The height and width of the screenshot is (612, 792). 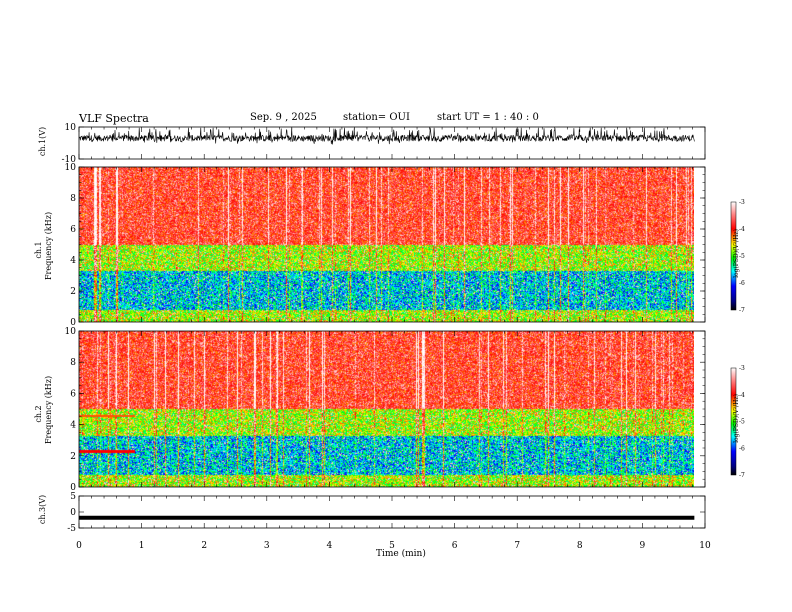 I want to click on colorbar1, so click(x=733, y=256).